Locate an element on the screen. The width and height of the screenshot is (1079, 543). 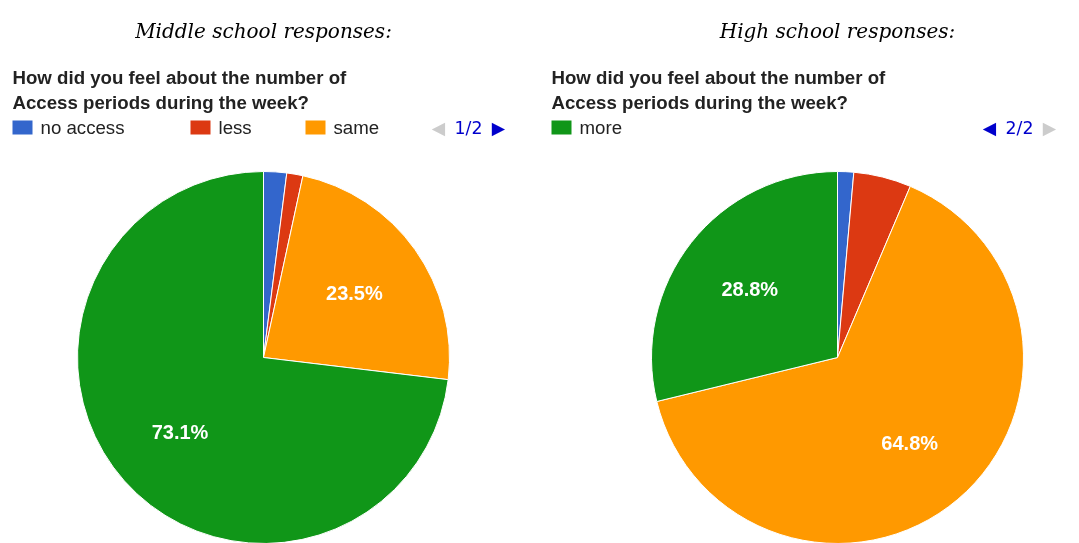
text: ◀ 1/2 ▶ is located at coordinates (468, 127).